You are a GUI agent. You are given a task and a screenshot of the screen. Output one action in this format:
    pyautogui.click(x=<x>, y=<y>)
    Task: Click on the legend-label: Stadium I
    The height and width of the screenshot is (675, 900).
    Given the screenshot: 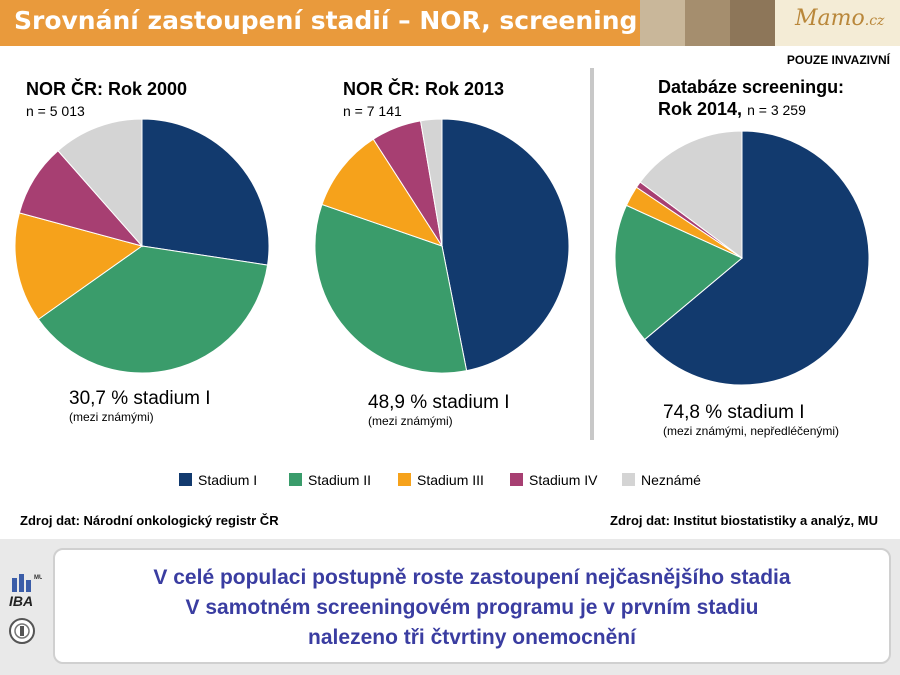 What is the action you would take?
    pyautogui.click(x=228, y=480)
    